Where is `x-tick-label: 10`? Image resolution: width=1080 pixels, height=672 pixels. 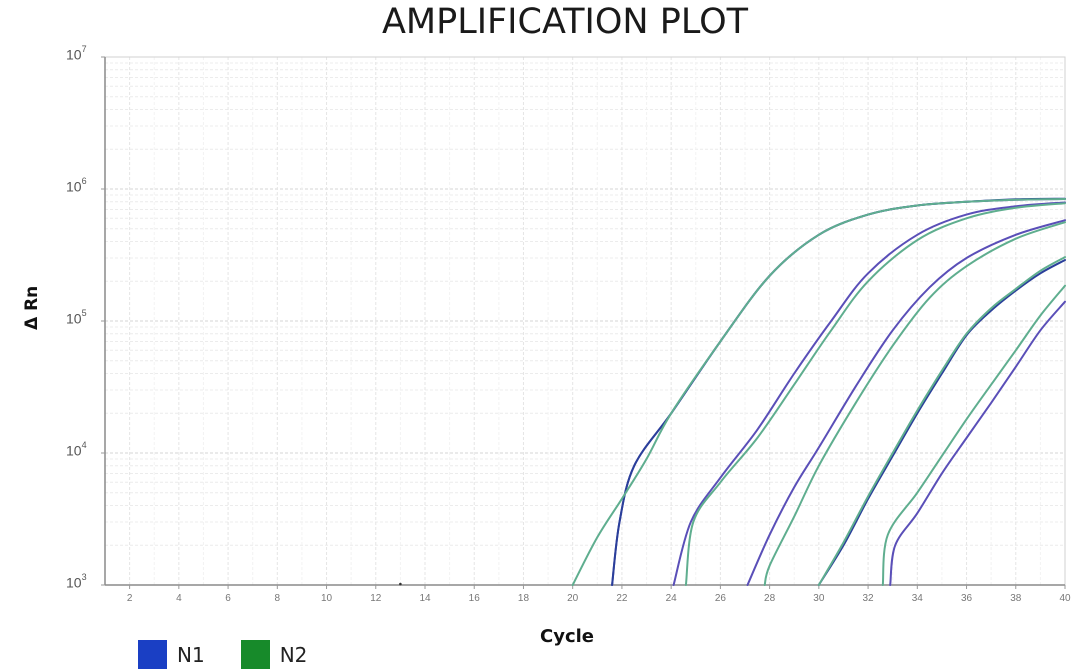 x-tick-label: 10 is located at coordinates (326, 598).